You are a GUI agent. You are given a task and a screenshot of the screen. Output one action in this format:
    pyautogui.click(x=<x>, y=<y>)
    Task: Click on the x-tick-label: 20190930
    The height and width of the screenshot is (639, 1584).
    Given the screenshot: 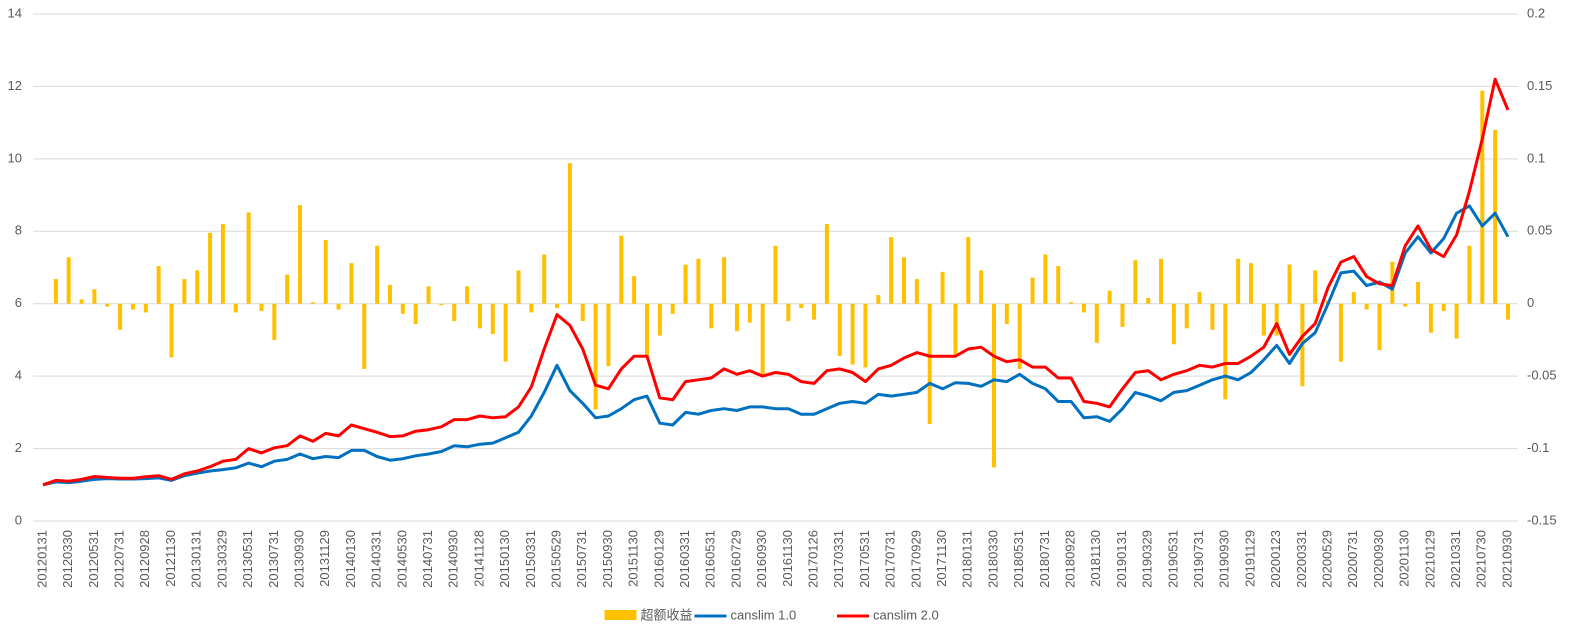 What is the action you would take?
    pyautogui.click(x=1224, y=559)
    